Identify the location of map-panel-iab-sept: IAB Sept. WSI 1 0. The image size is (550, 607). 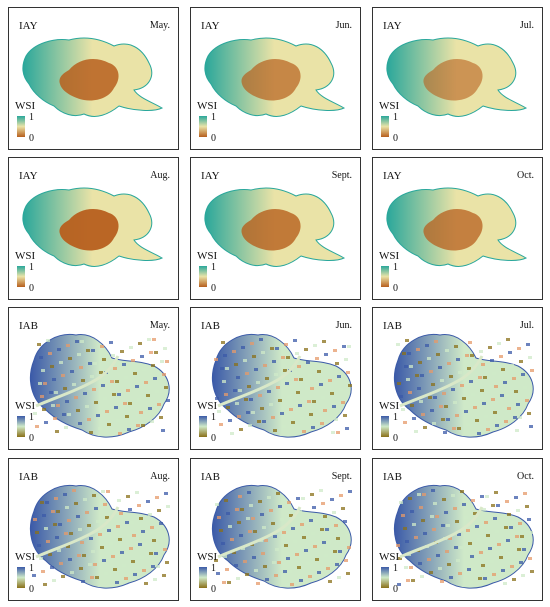
(275, 529).